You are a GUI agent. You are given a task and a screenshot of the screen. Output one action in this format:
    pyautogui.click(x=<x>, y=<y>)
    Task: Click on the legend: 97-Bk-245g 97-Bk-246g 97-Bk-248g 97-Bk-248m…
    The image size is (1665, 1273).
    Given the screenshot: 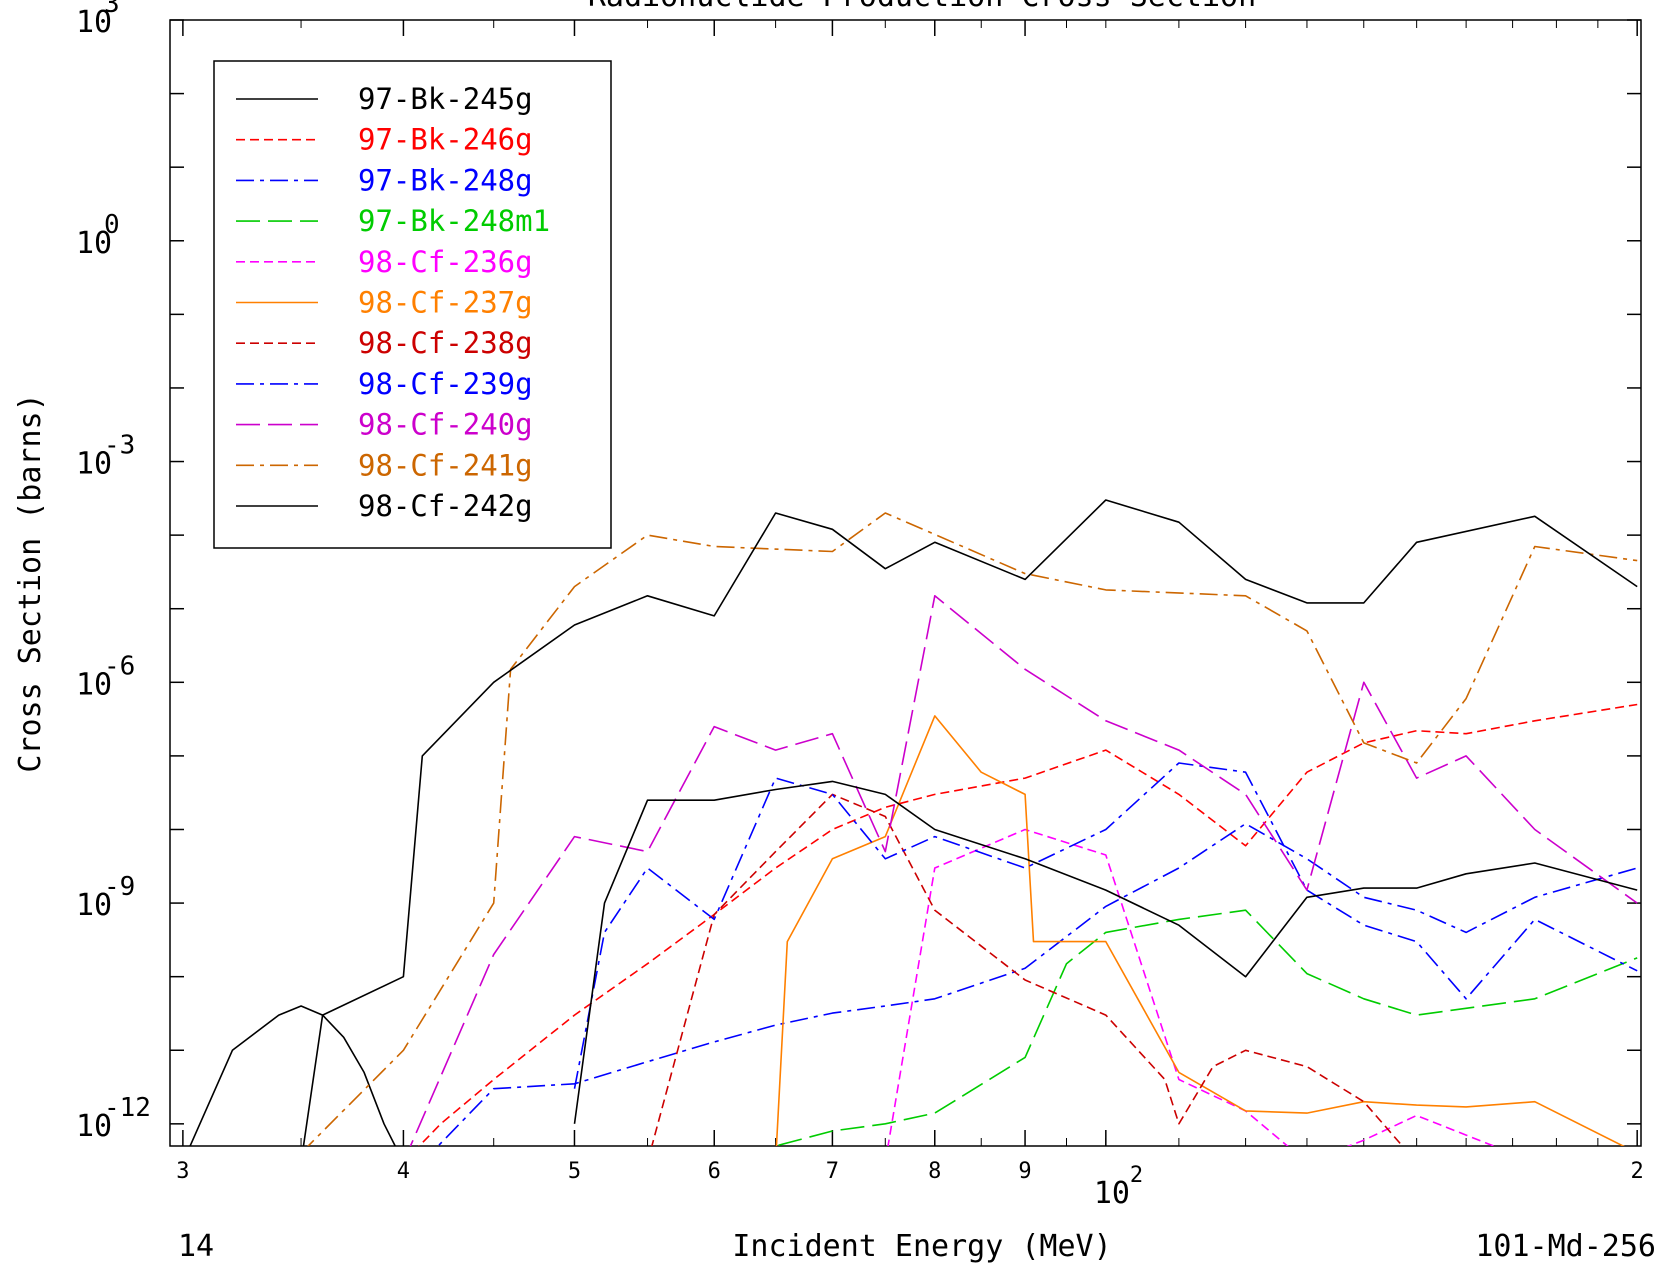 What is the action you would take?
    pyautogui.click(x=412, y=304)
    